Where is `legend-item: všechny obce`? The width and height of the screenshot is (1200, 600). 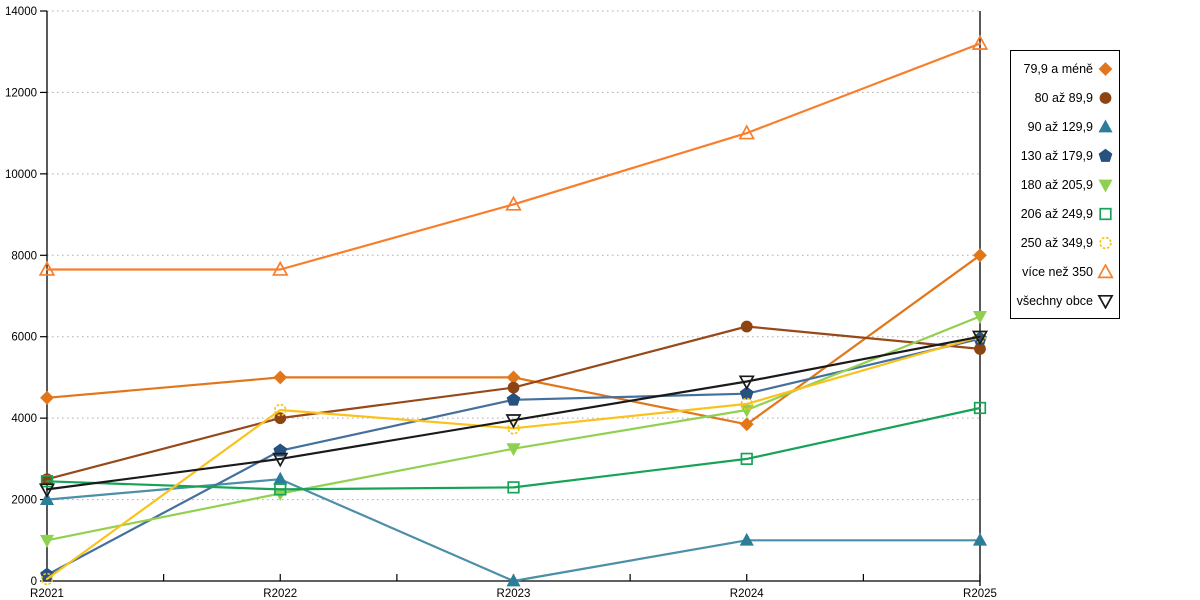 legend-item: všechny obce is located at coordinates (1065, 300).